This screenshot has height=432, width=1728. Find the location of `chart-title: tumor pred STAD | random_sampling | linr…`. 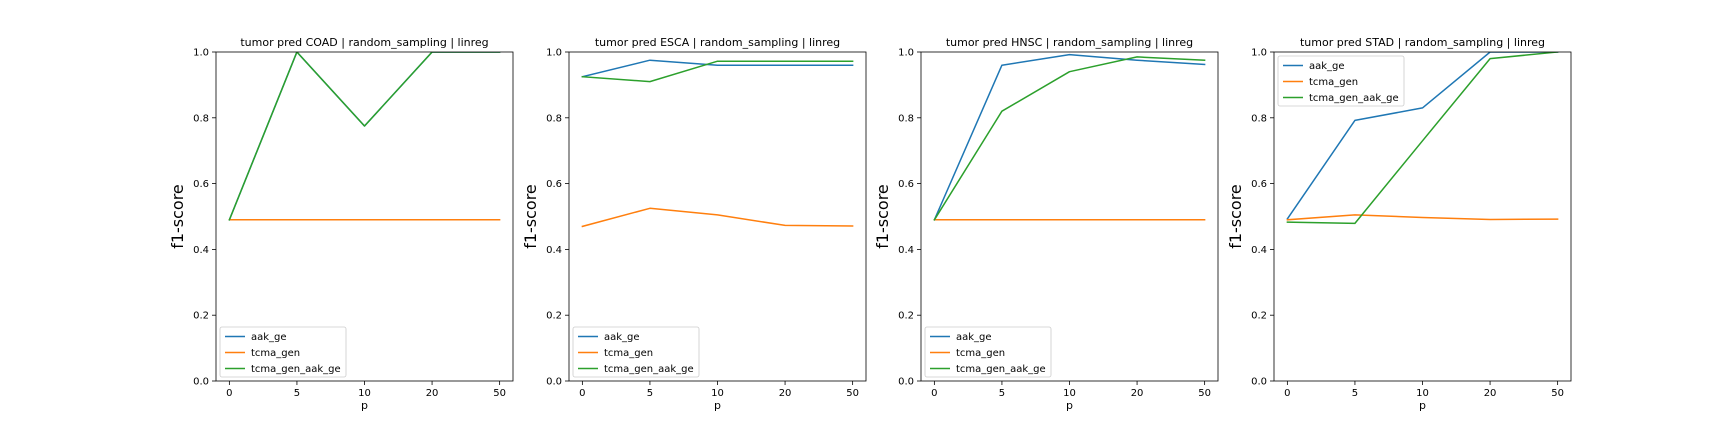

chart-title: tumor pred STAD | random_sampling | linr… is located at coordinates (1422, 42).